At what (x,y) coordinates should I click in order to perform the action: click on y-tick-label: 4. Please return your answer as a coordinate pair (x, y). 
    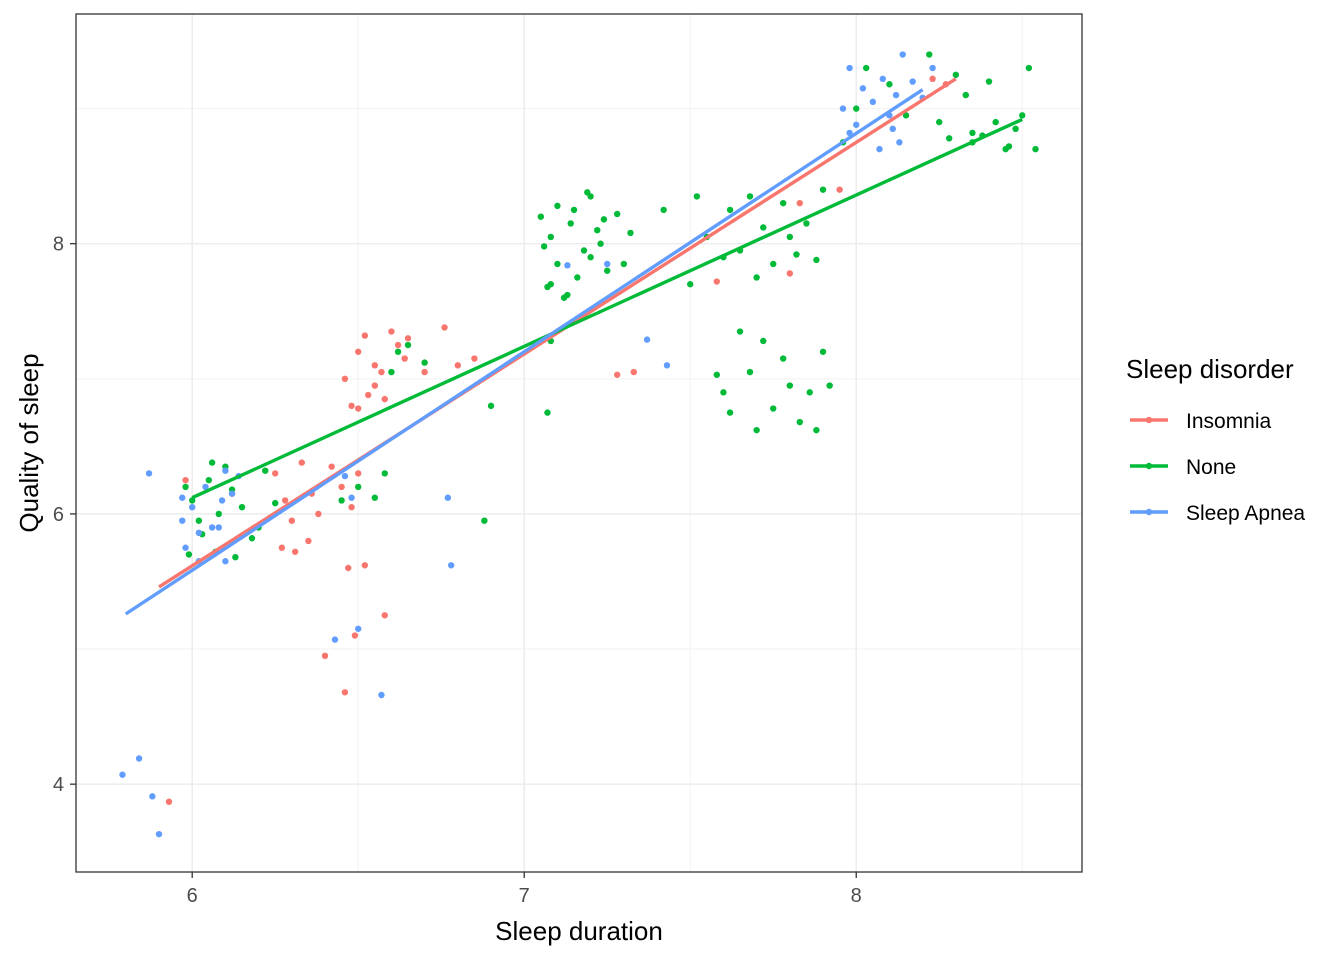
    Looking at the image, I should click on (58, 785).